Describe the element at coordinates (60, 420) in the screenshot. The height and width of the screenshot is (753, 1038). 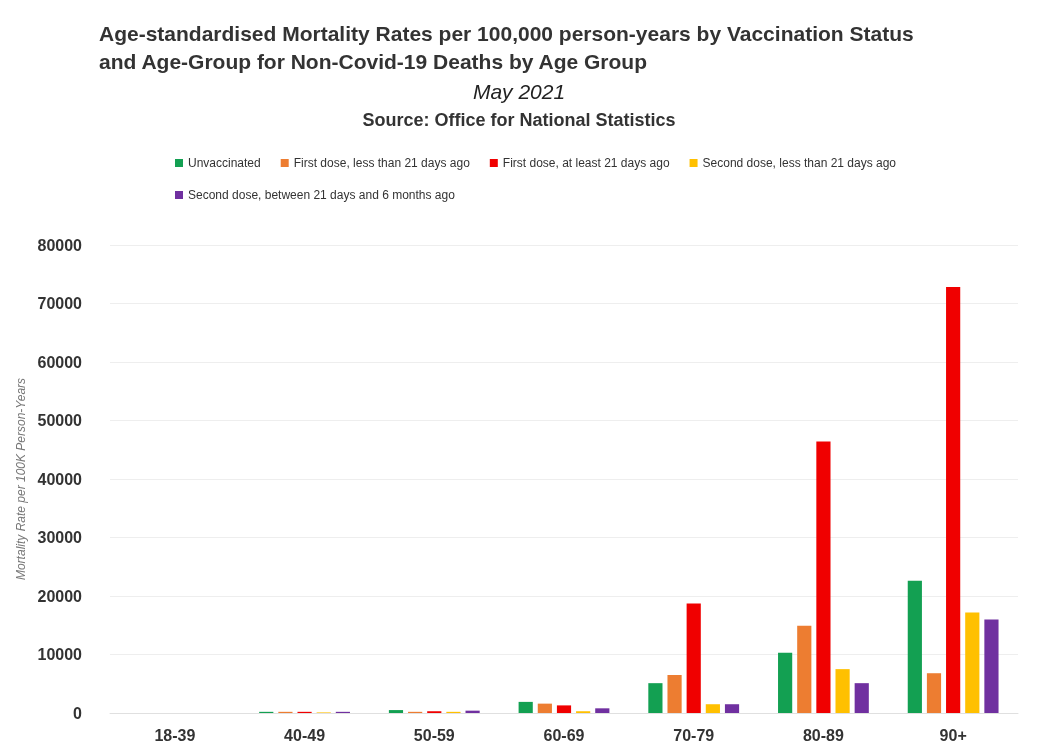
I see `y-tick-label: 50000` at that location.